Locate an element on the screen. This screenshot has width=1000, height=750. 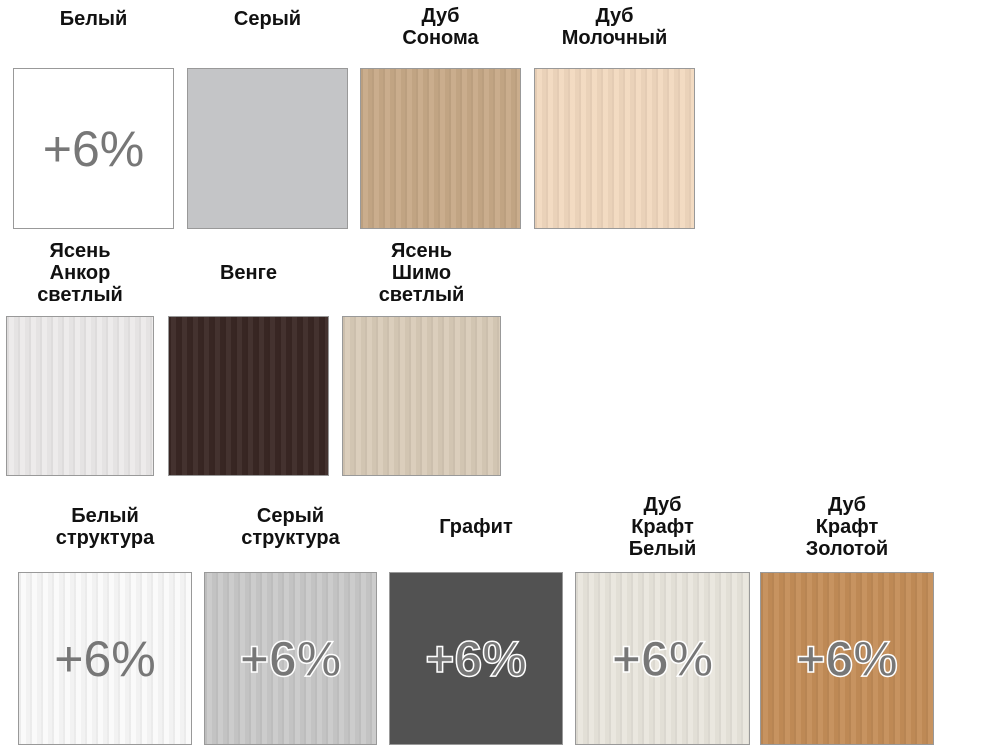
swatch-label: Дуб Молочный is located at coordinates (614, 27).